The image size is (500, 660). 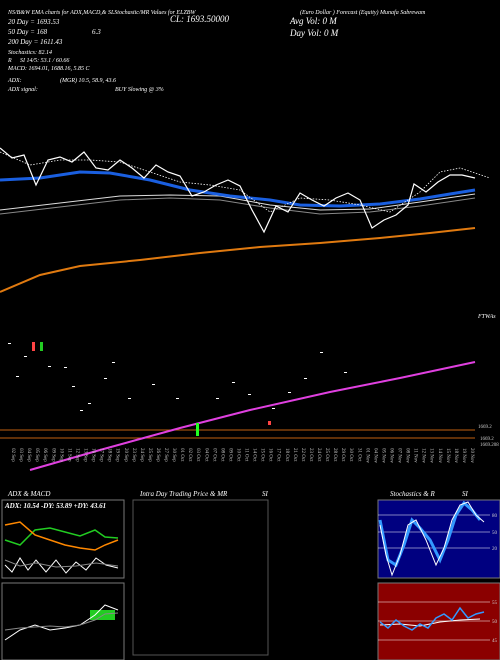 What do you see at coordinates (173, 455) in the screenshot?
I see `date-label: 30 Sep` at bounding box center [173, 455].